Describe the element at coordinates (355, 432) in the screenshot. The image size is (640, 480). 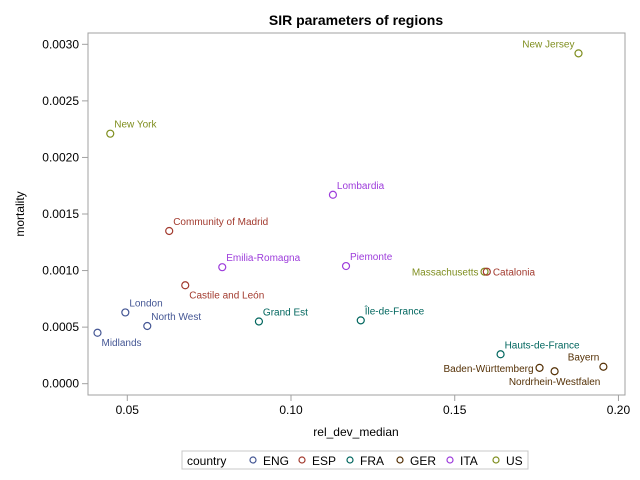
I see `x-axis-label: rel_dev_median` at that location.